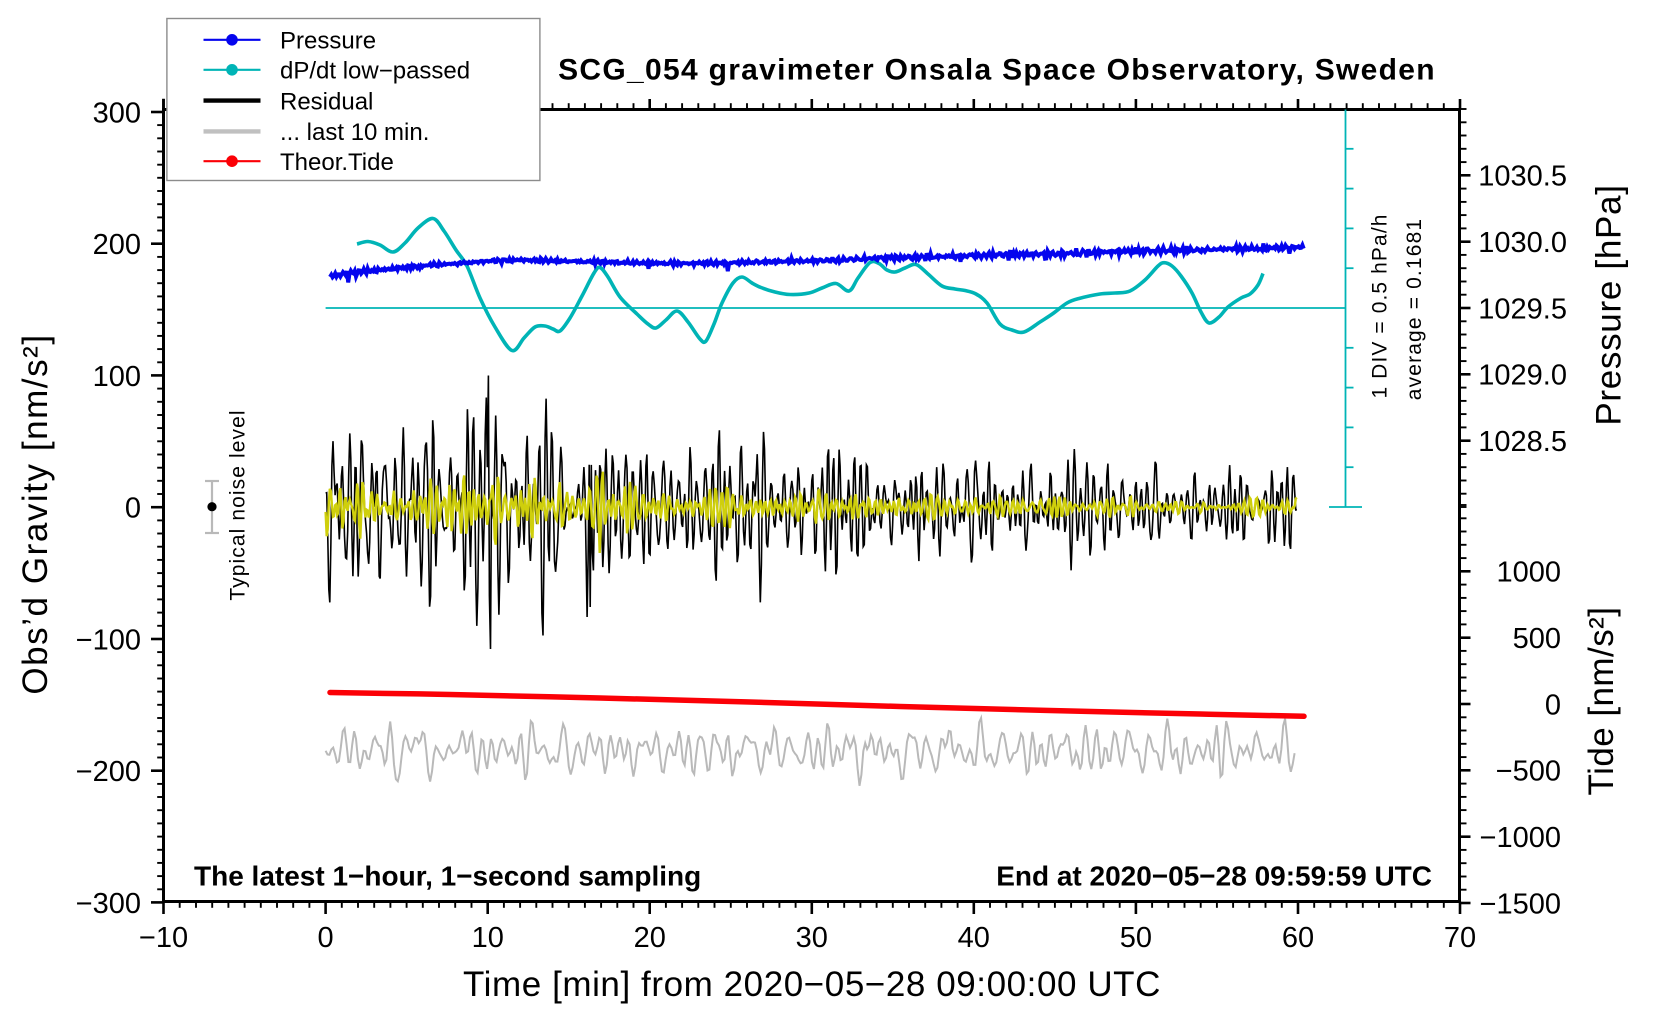 The image size is (1660, 1020). I want to click on svg-text: −10, so click(163, 938).